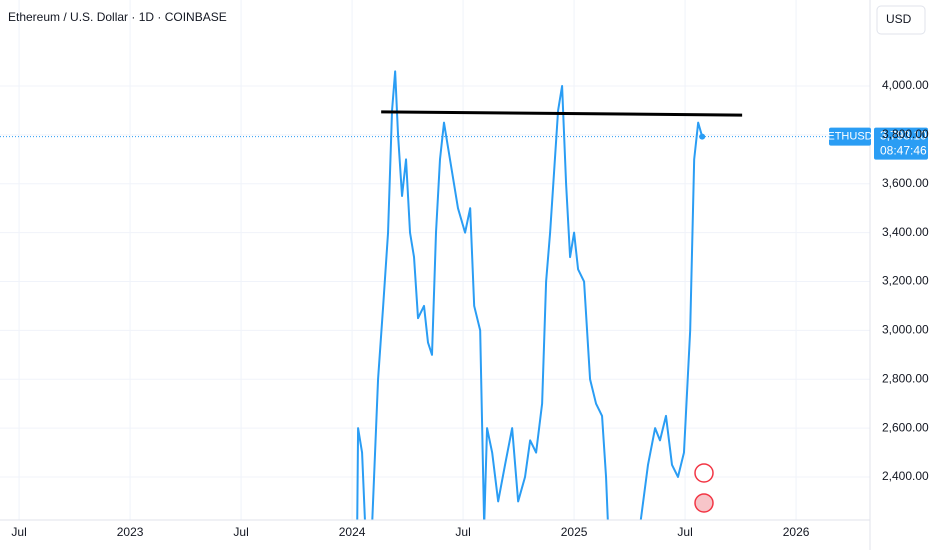 The image size is (932, 550). I want to click on trendline, so click(562, 113).